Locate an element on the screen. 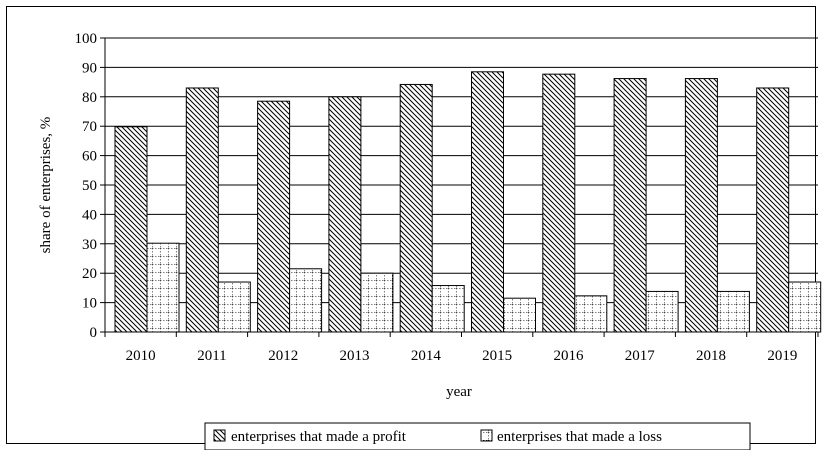 Image resolution: width=823 pixels, height=450 pixels. y-tick-label: 10 is located at coordinates (89, 304).